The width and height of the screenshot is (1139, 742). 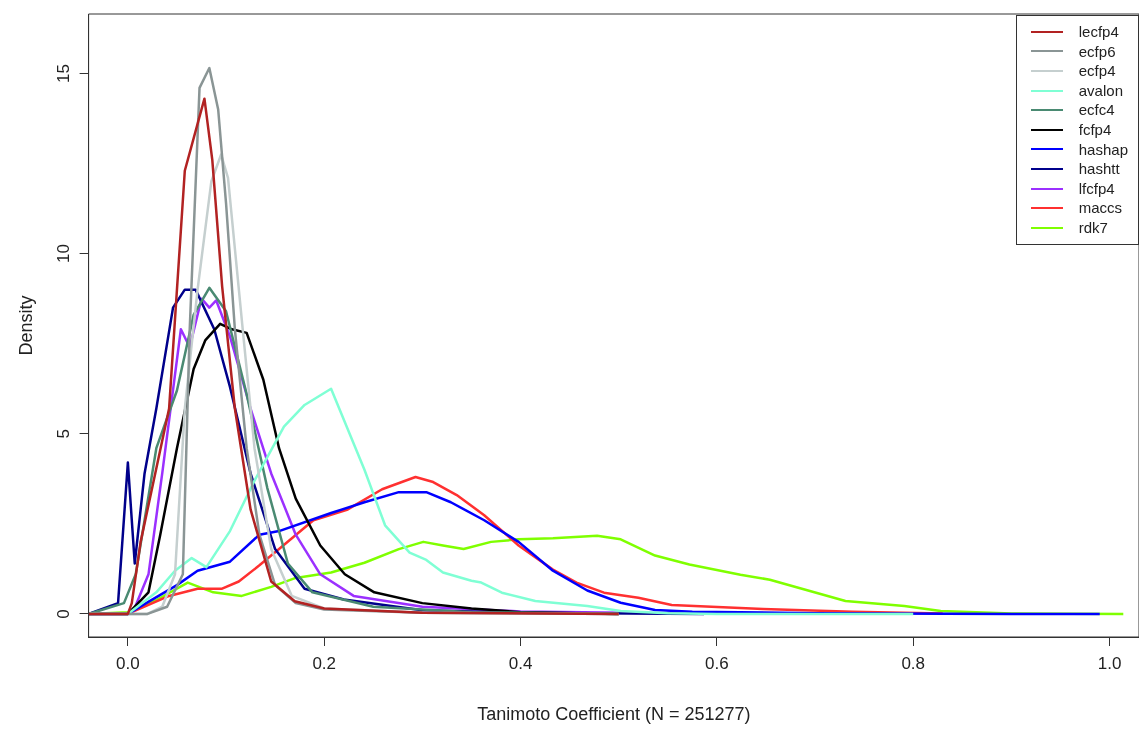 What do you see at coordinates (1093, 227) in the screenshot?
I see `legend-label: rdk7` at bounding box center [1093, 227].